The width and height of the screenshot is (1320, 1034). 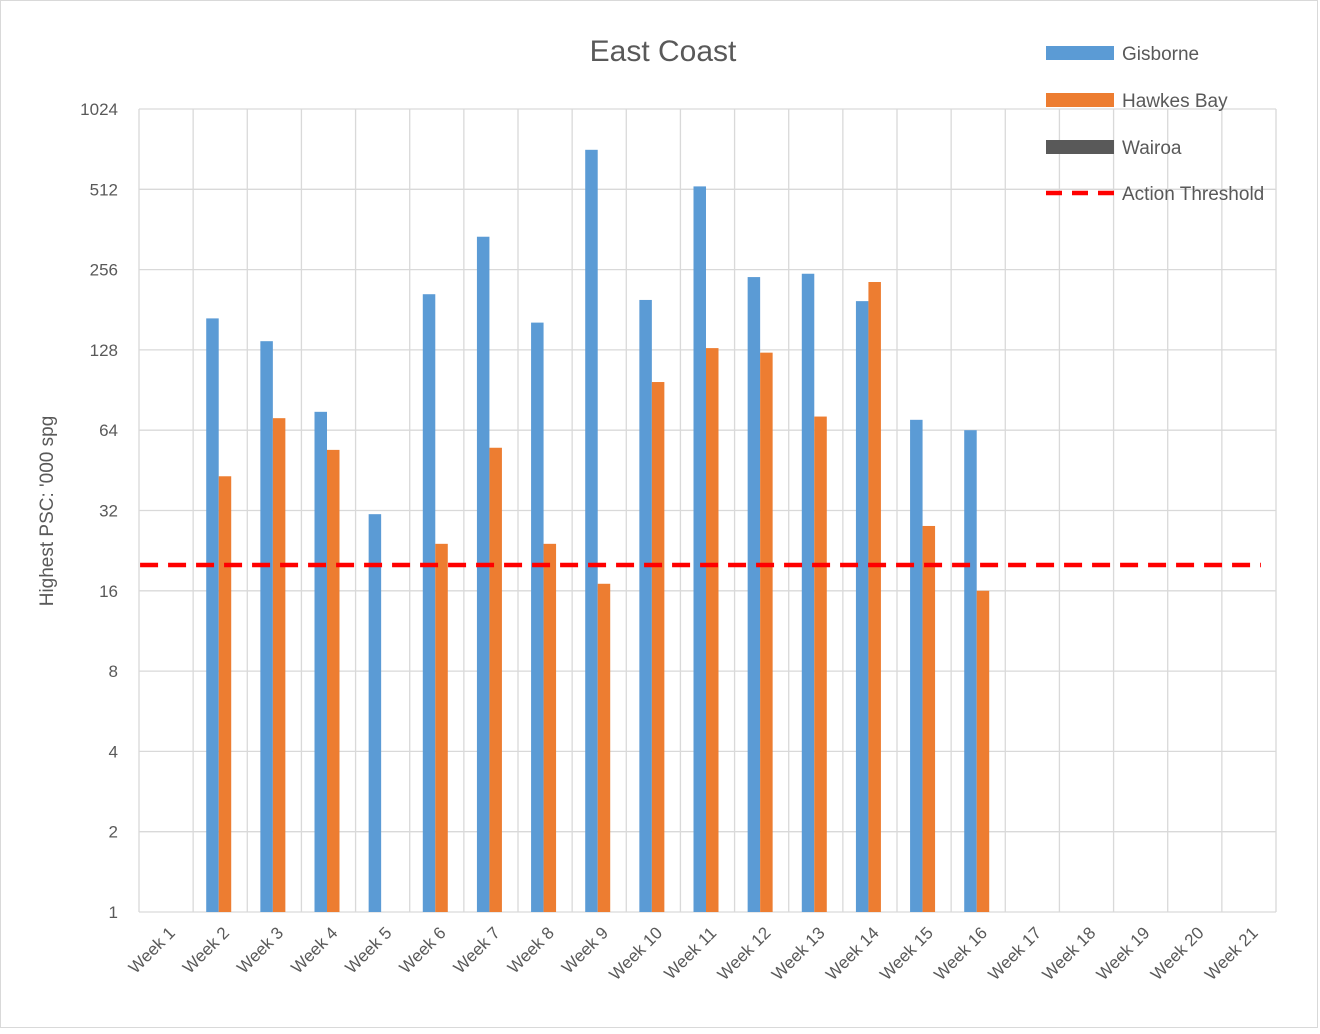 I want to click on y-tick-label: 512, so click(x=104, y=189).